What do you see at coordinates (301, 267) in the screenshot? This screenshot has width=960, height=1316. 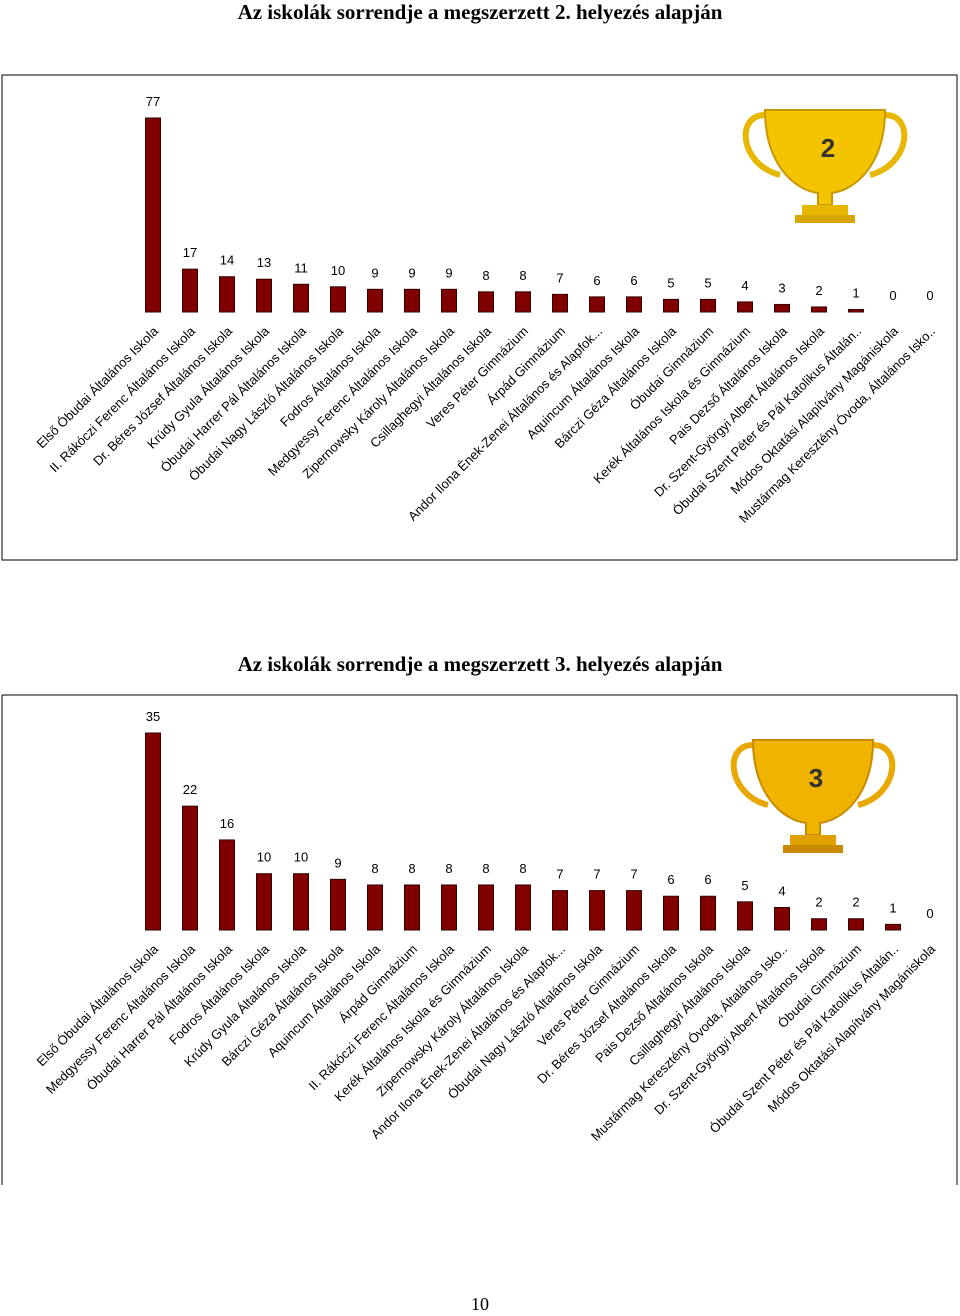 I see `value-label: 11` at bounding box center [301, 267].